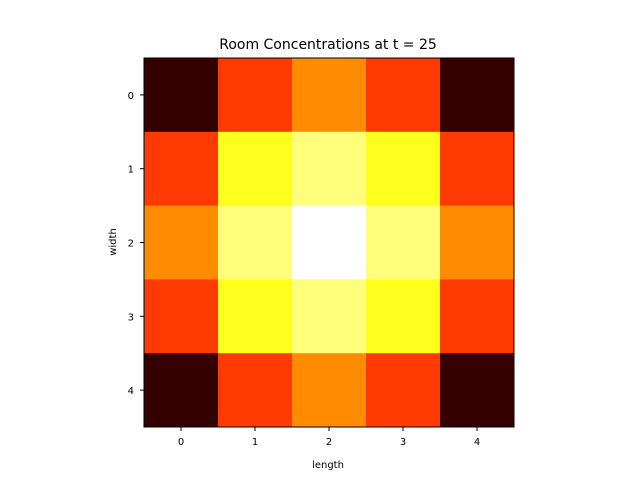  I want to click on heatmap-cell-r1-c4, so click(477, 169).